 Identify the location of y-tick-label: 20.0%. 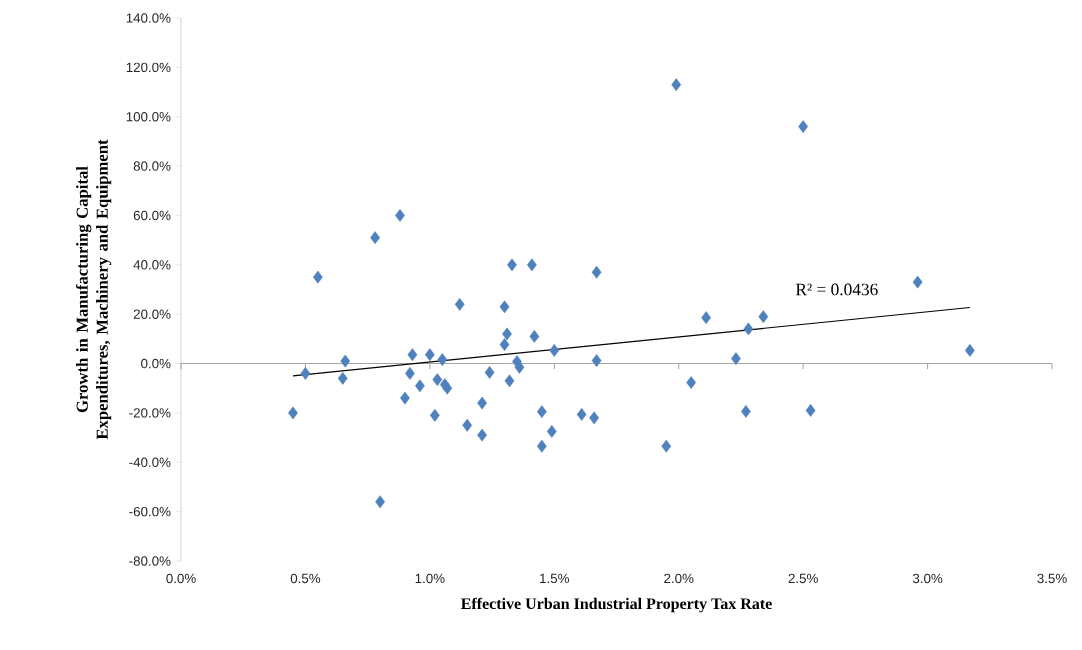
(152, 314).